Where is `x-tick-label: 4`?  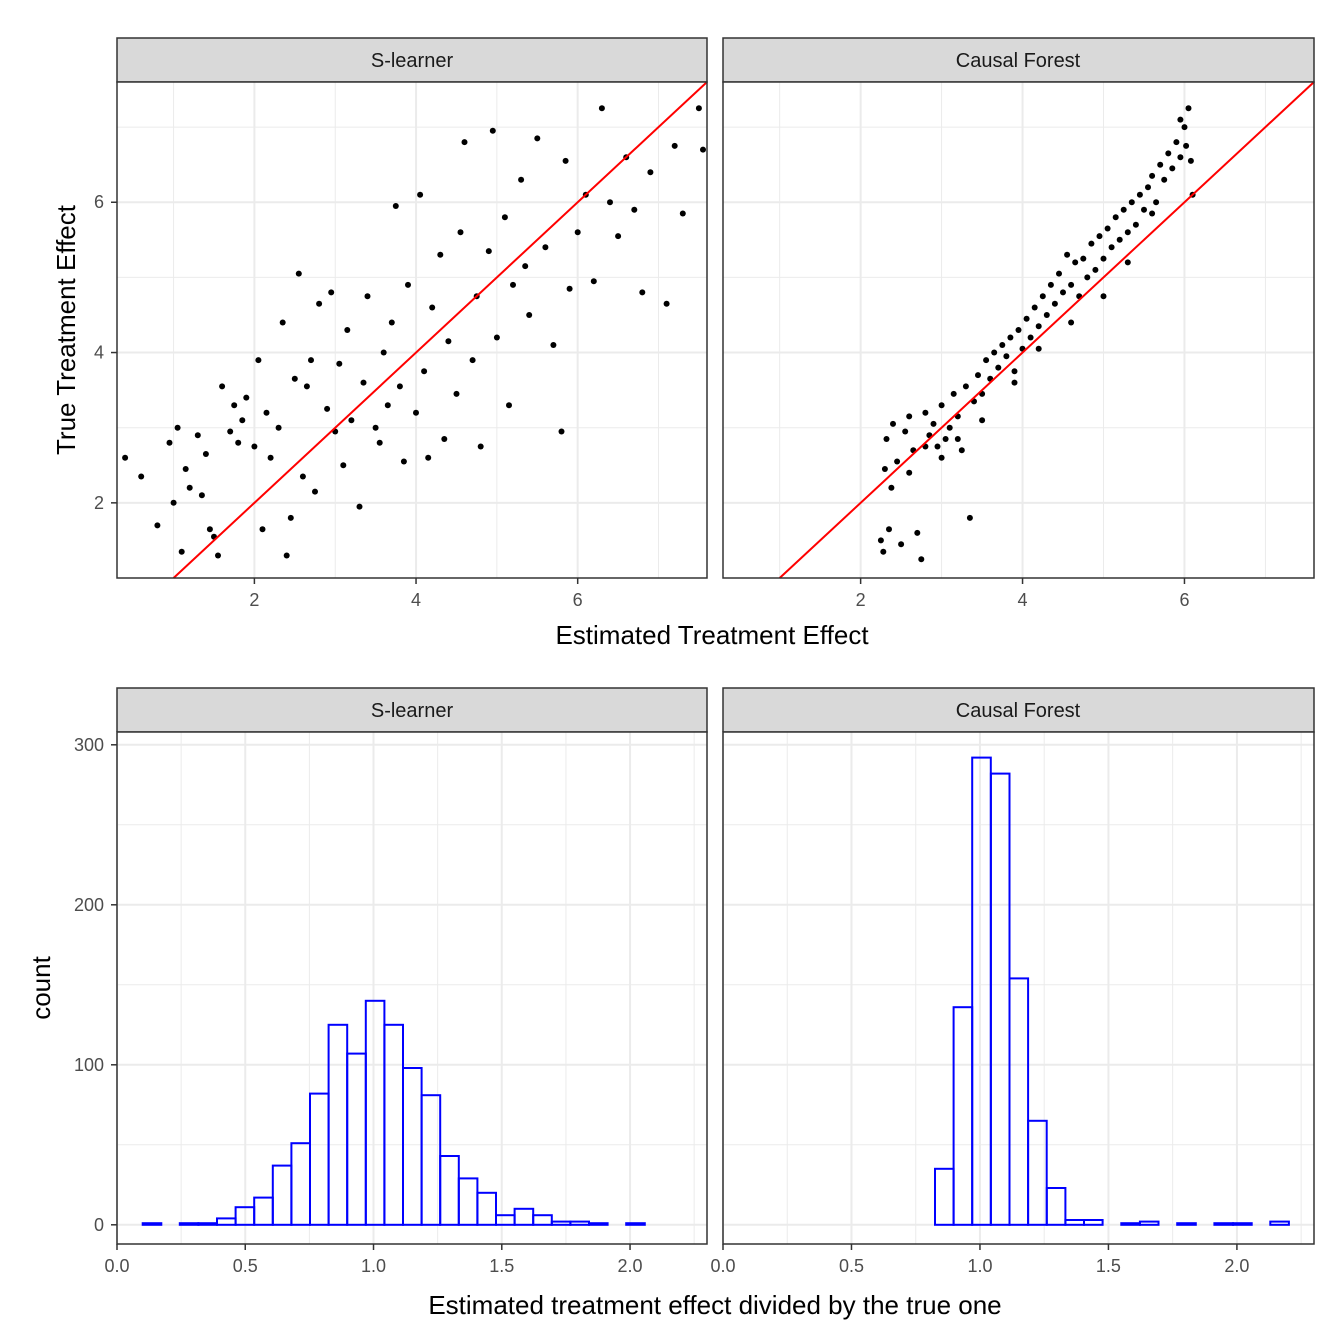
x-tick-label: 4 is located at coordinates (416, 600).